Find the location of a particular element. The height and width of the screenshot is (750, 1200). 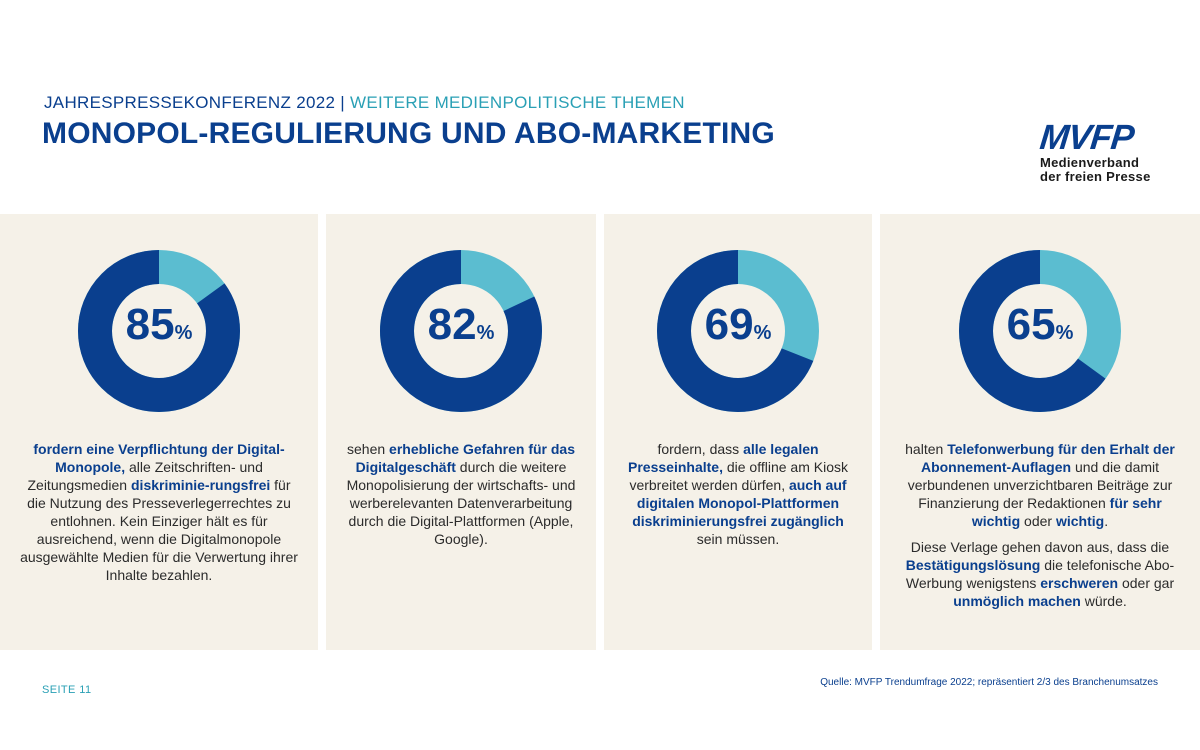

body-text: die telefonische Abo-Werbung wenigstens is located at coordinates (1040, 574).